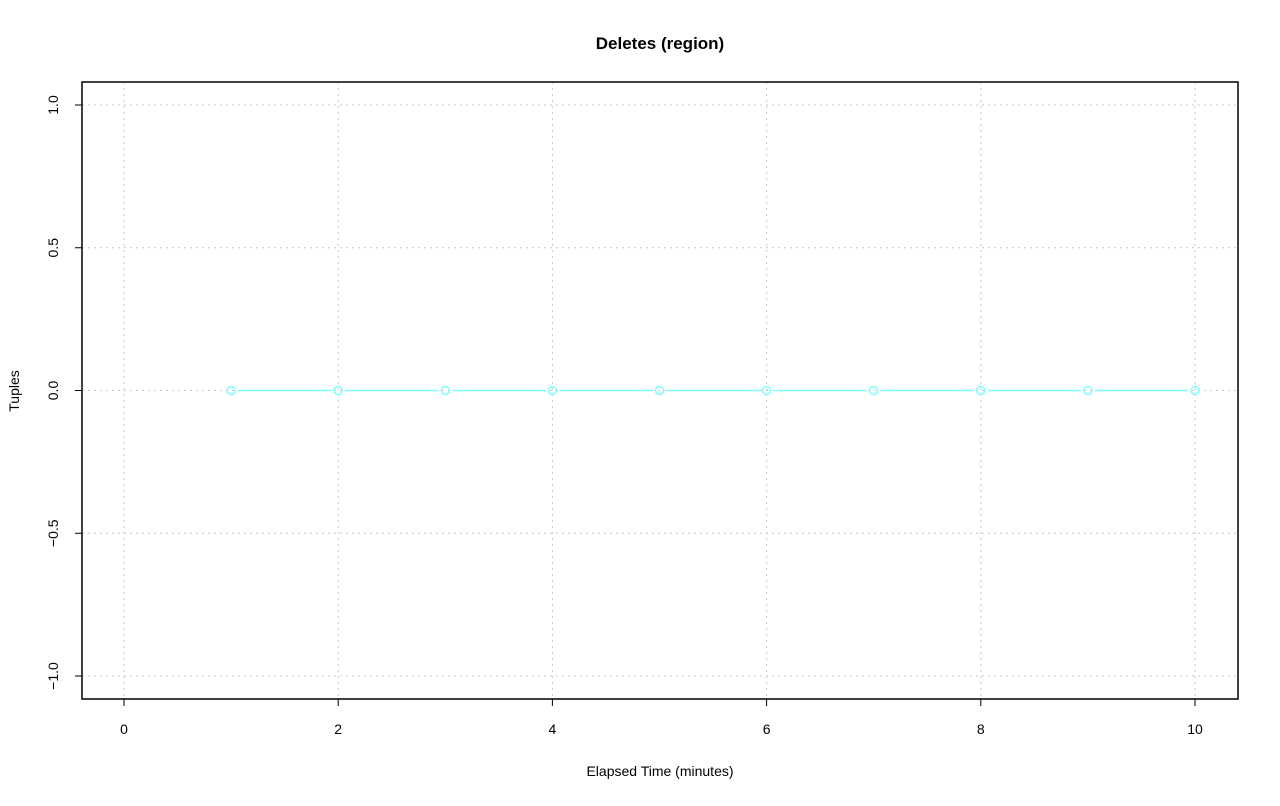  Describe the element at coordinates (660, 43) in the screenshot. I see `chart-title: Deletes (region)` at that location.